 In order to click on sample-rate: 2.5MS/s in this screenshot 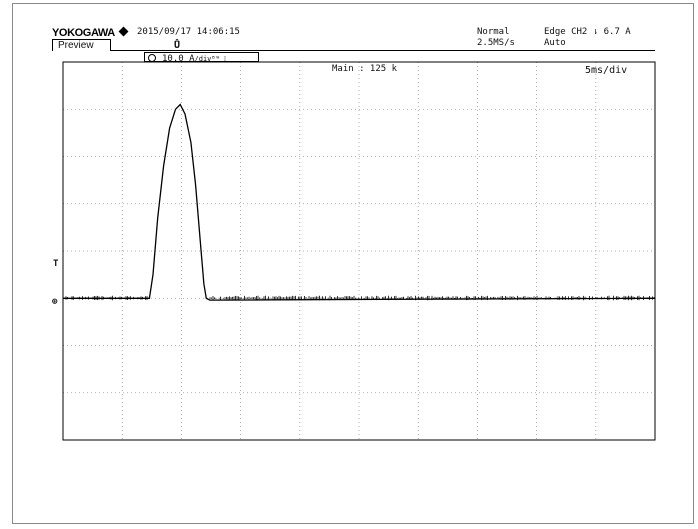, I will do `click(496, 43)`.